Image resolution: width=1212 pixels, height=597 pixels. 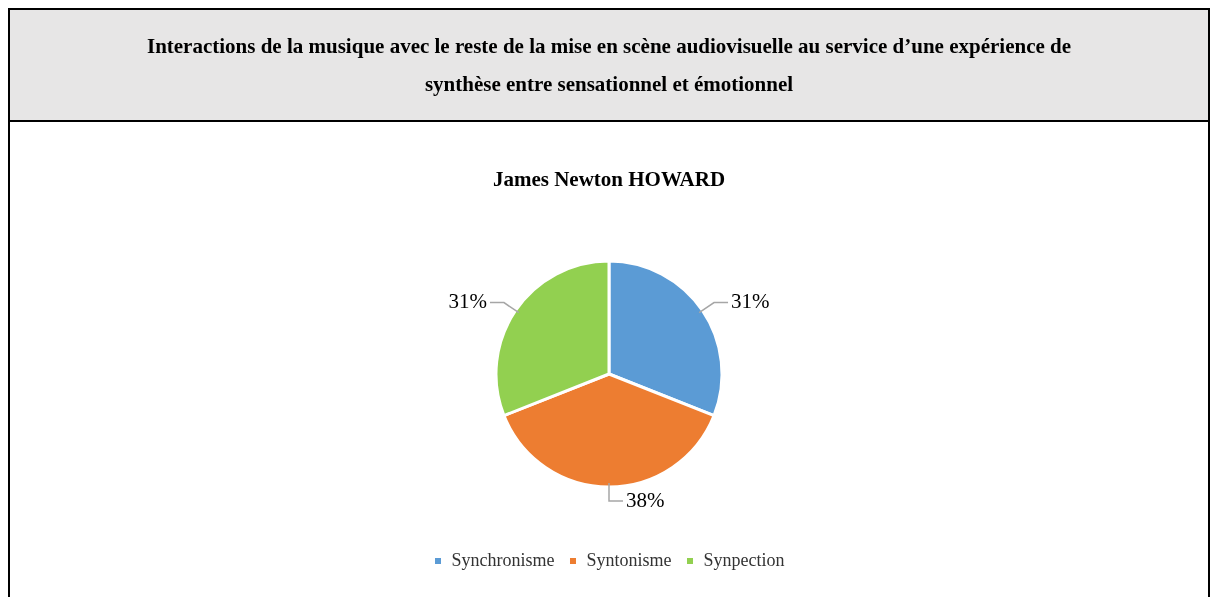 I want to click on legend-label: Synchronisme, so click(x=503, y=559).